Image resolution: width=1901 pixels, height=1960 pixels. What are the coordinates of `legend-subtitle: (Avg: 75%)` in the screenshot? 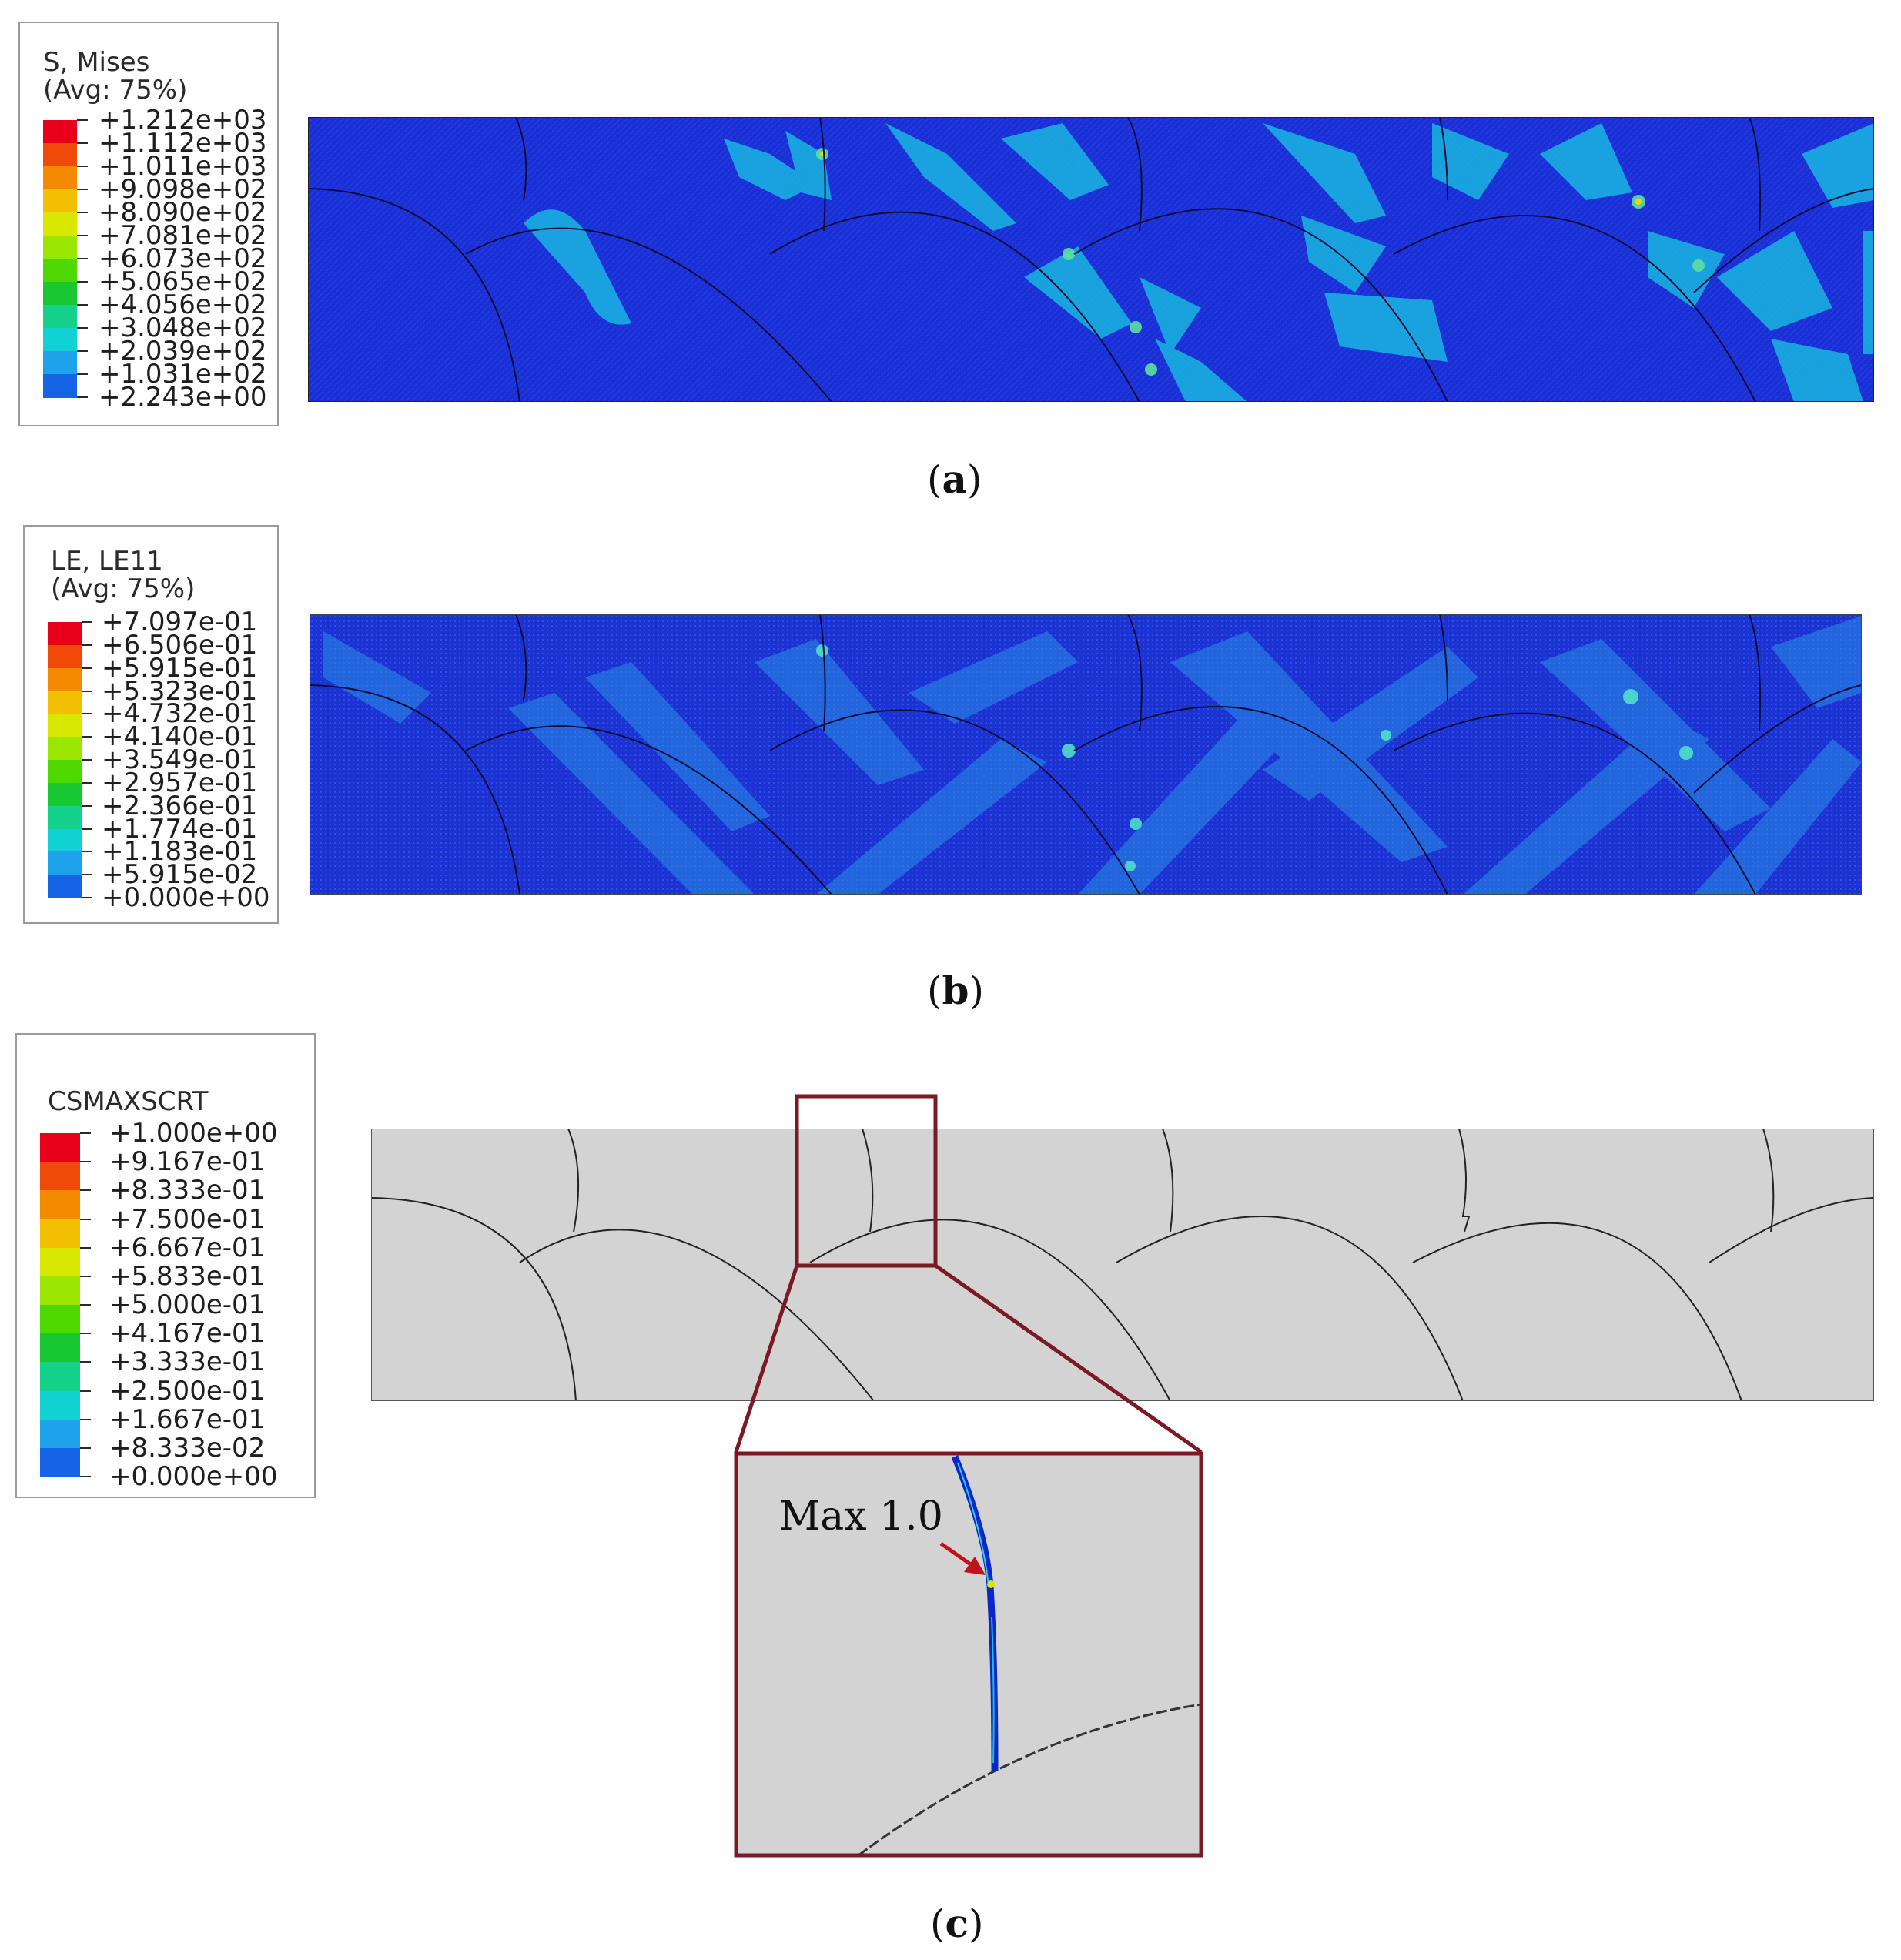 It's located at (123, 589).